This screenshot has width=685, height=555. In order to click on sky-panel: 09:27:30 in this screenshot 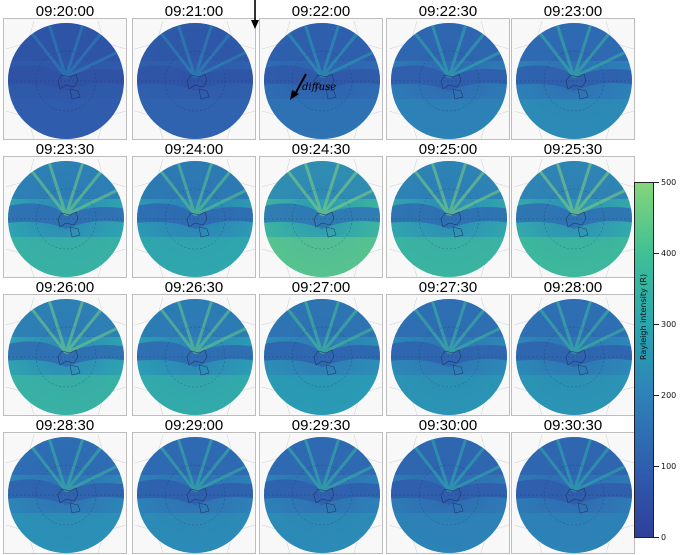, I will do `click(448, 348)`.